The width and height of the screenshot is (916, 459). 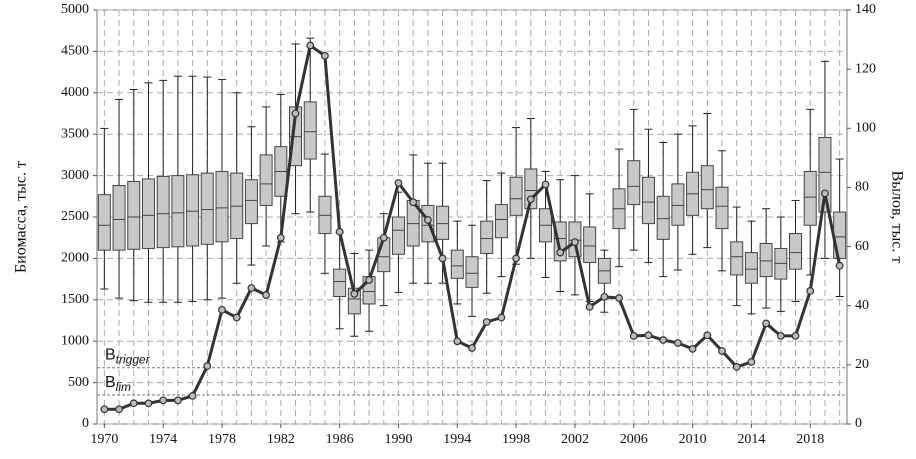 I want to click on x-tick-label: 1978, so click(x=222, y=439).